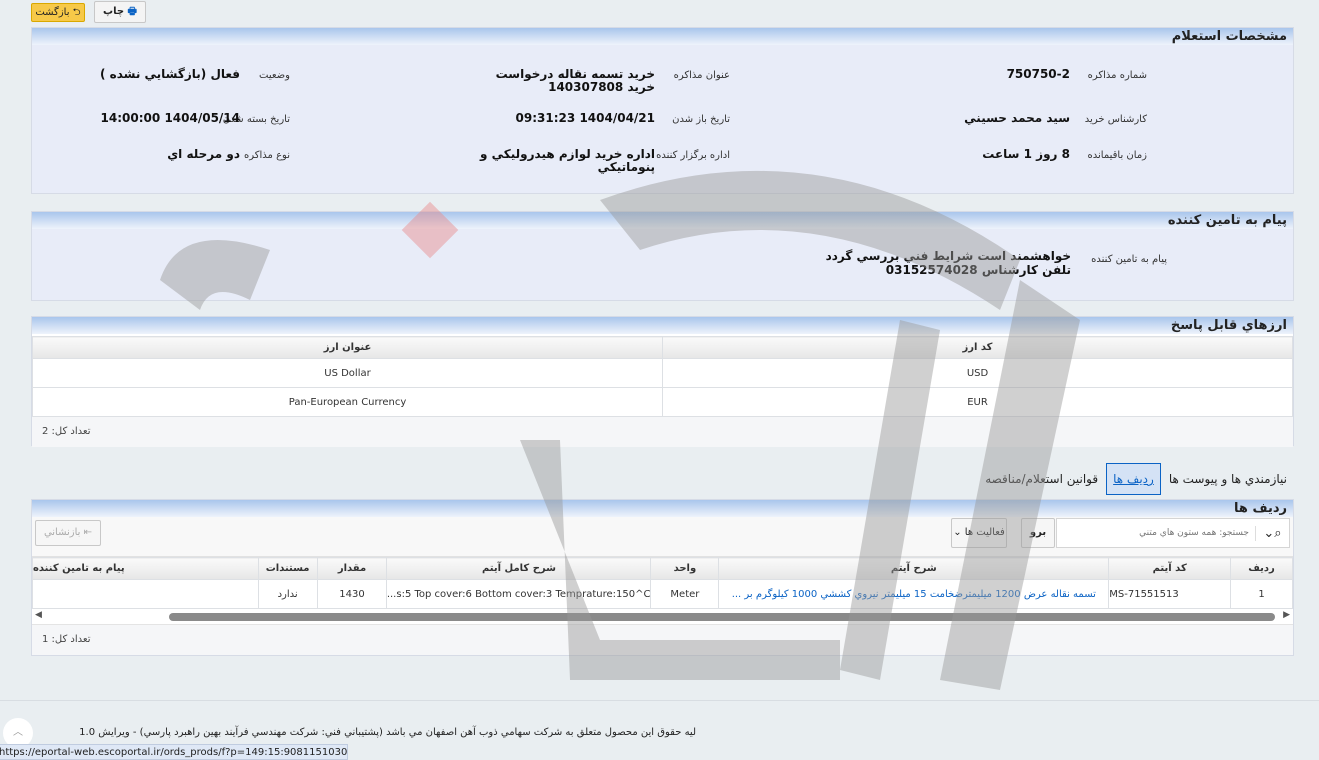  I want to click on currencies-title: ارزهاي قابل پاسخ, so click(662, 325).